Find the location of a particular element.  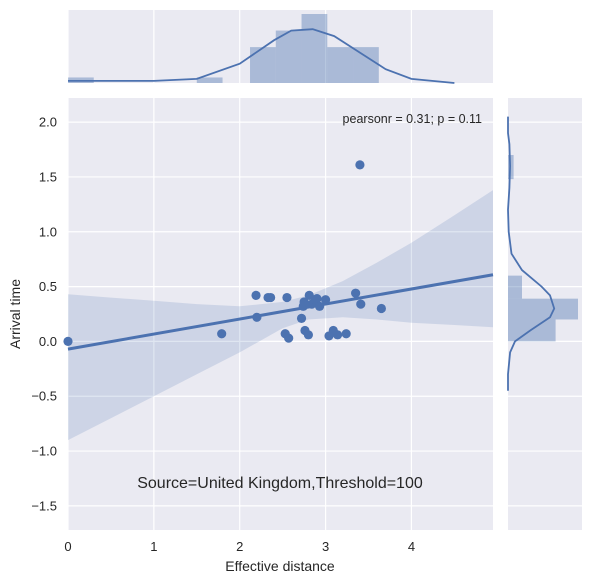

x-tick-label: 0 is located at coordinates (67, 546).